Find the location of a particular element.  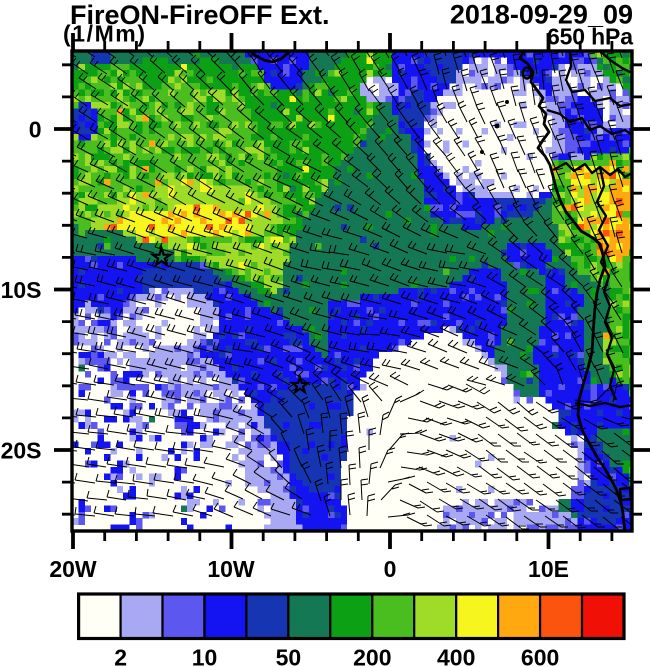

svg-text: 2018-09-29_09 is located at coordinates (541, 15).